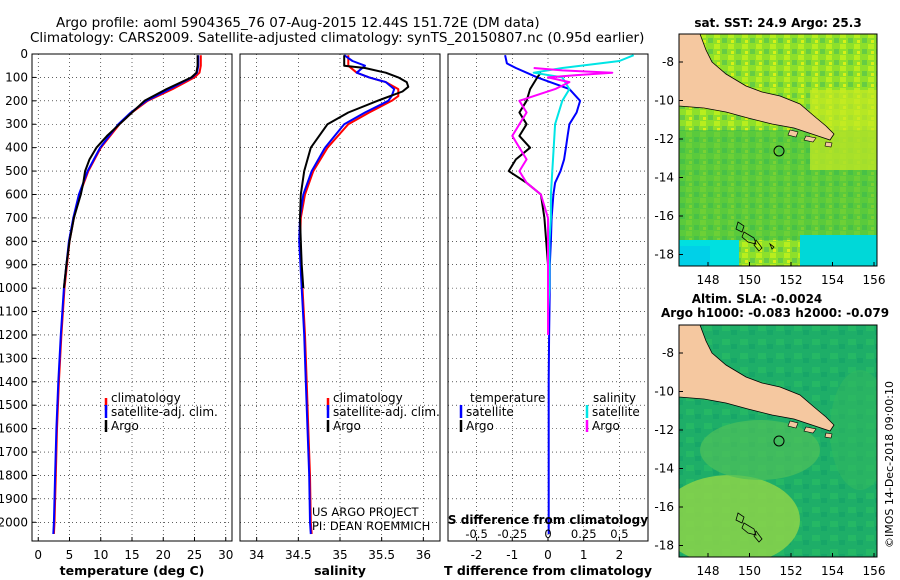 The width and height of the screenshot is (900, 580). I want to click on y-tick-label: 500, so click(16, 171).